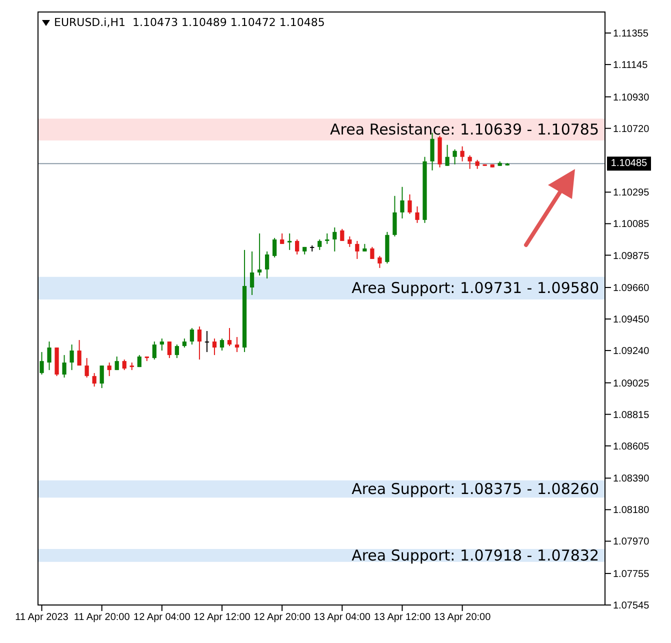 The width and height of the screenshot is (671, 643). Describe the element at coordinates (631, 256) in the screenshot. I see `y-tick-label: 1.09875` at that location.